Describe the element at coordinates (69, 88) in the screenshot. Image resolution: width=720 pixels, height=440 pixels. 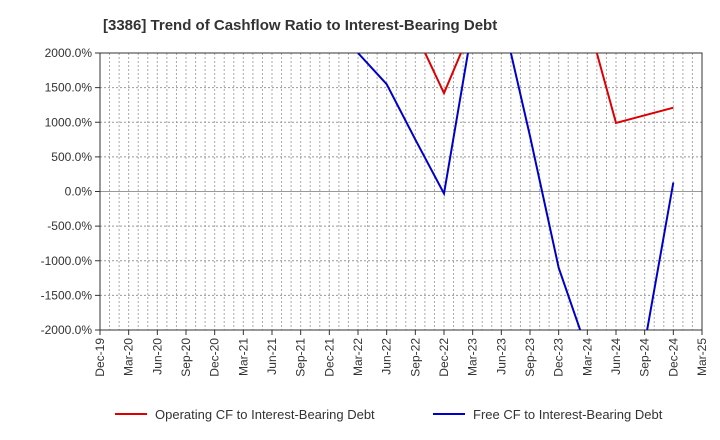
I see `y-tick-label: 1500.0%` at that location.